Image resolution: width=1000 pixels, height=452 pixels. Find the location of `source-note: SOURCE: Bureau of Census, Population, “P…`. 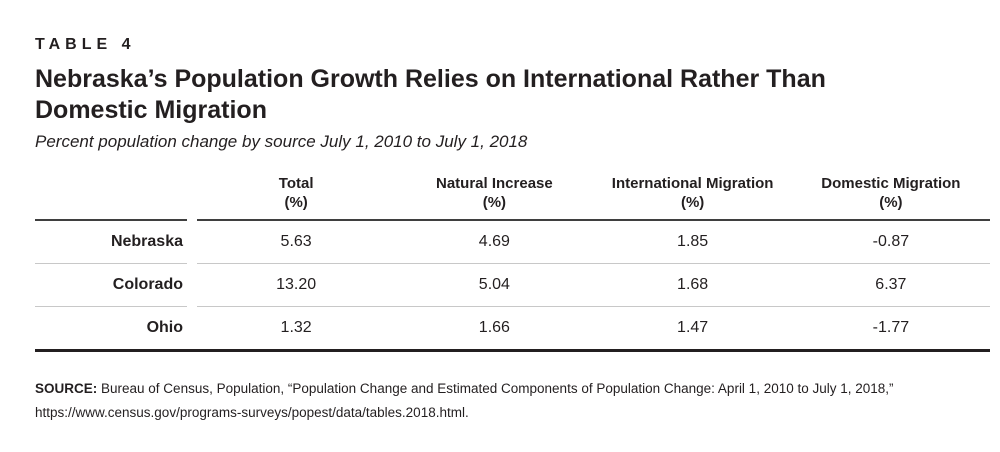

source-note: SOURCE: Bureau of Census, Population, “P… is located at coordinates (512, 401).